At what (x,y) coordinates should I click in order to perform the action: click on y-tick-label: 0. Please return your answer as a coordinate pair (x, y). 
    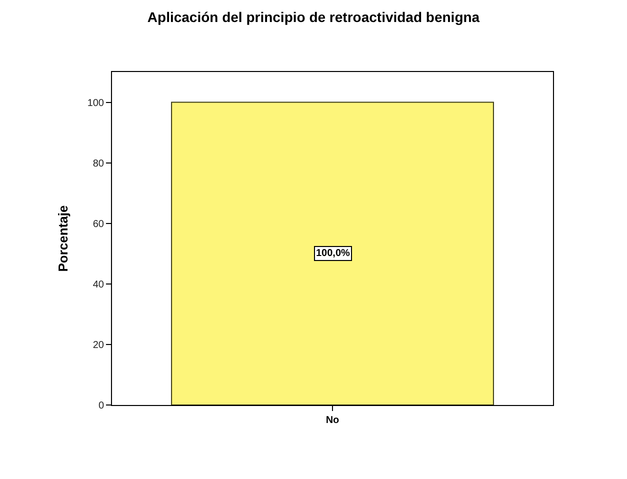
    Looking at the image, I should click on (101, 406).